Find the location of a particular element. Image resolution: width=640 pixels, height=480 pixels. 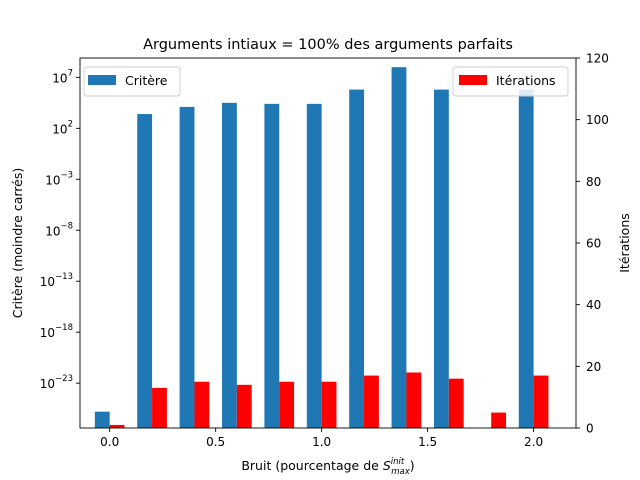

left-axis-ticks: 10⁷ 10² 10⁻³ 10⁻⁸ 10⁻¹³ 10⁻¹⁸ 10⁻²³ is located at coordinates (60, 229).